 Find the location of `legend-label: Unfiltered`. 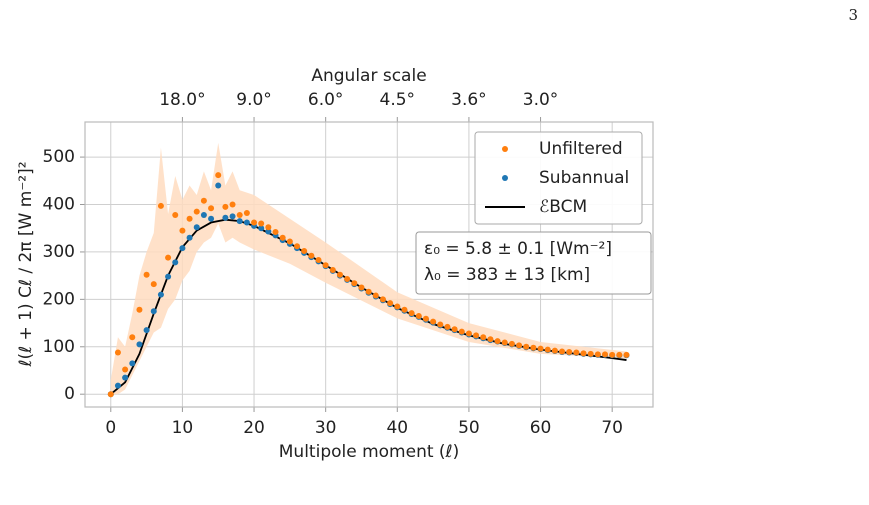

legend-label: Unfiltered is located at coordinates (581, 149).